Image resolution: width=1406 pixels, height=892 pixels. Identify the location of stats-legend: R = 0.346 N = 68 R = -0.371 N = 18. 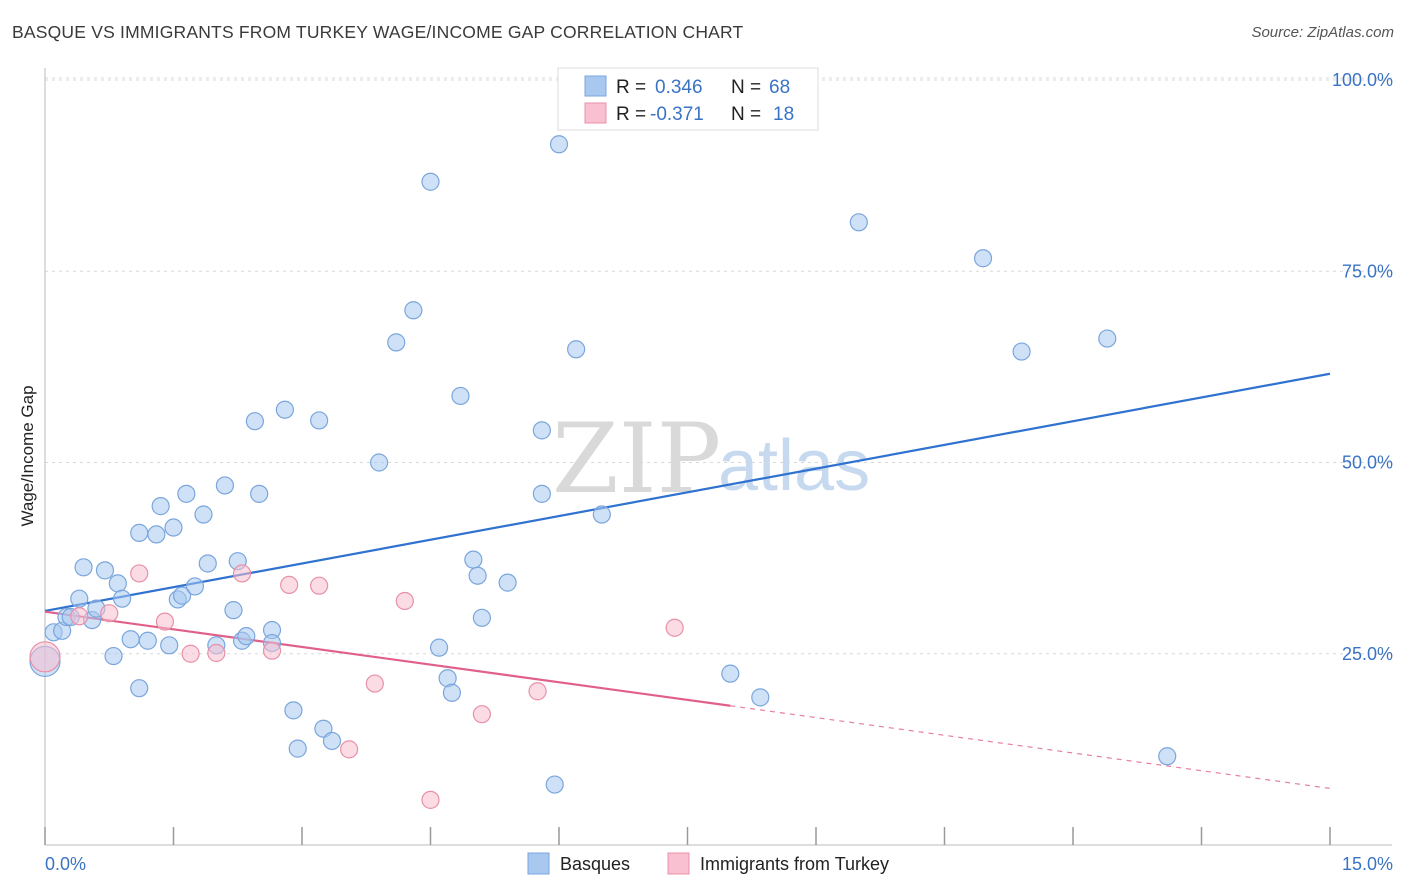
(688, 99).